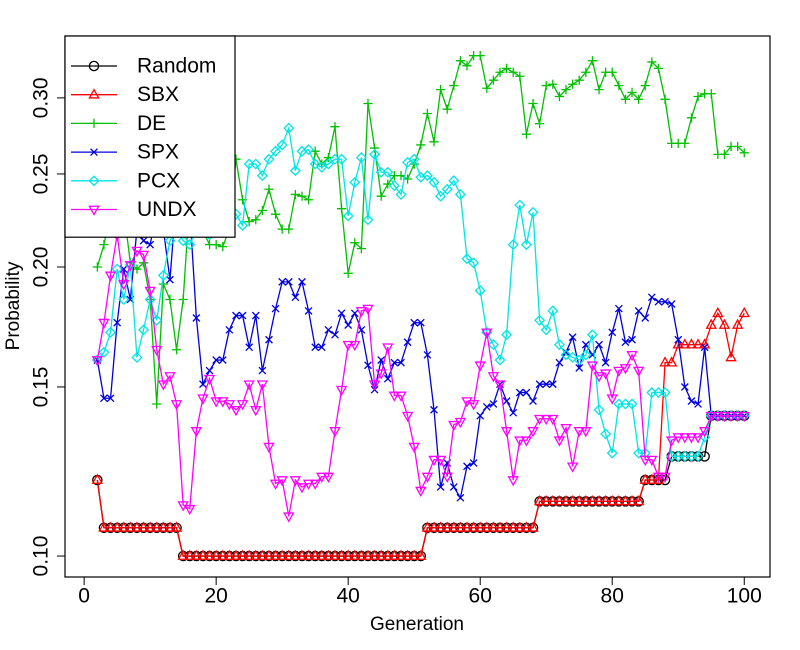 Image resolution: width=800 pixels, height=650 pixels. I want to click on x-tick-label: 20, so click(215, 596).